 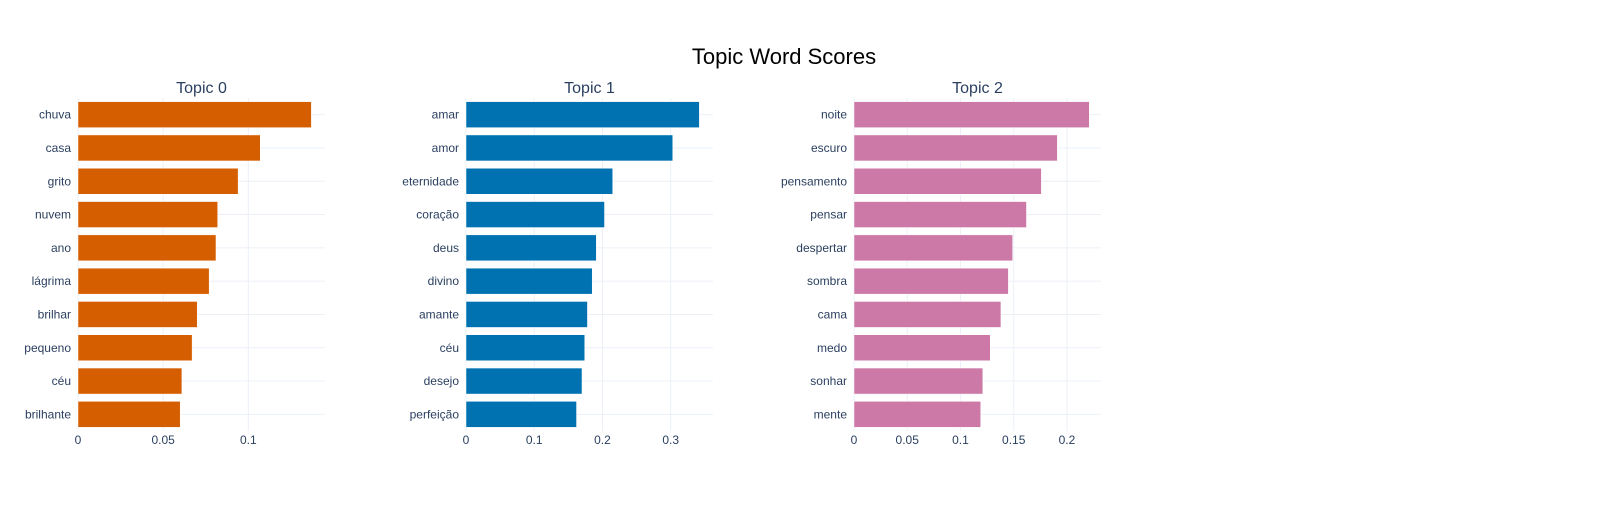 What do you see at coordinates (169, 148) in the screenshot?
I see `bar-casa` at bounding box center [169, 148].